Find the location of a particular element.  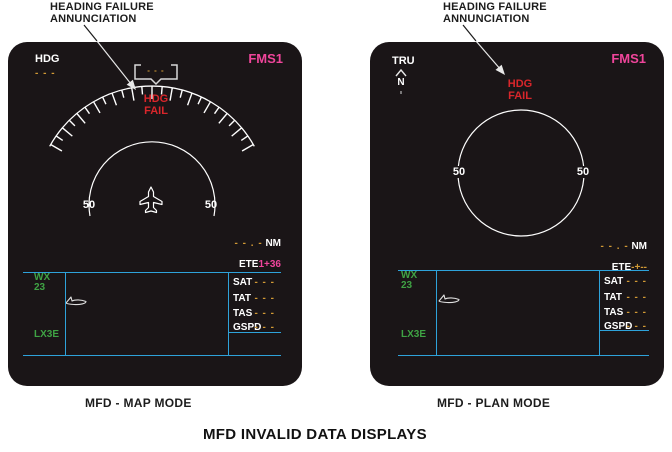

ete-value: -+-- is located at coordinates (639, 267).